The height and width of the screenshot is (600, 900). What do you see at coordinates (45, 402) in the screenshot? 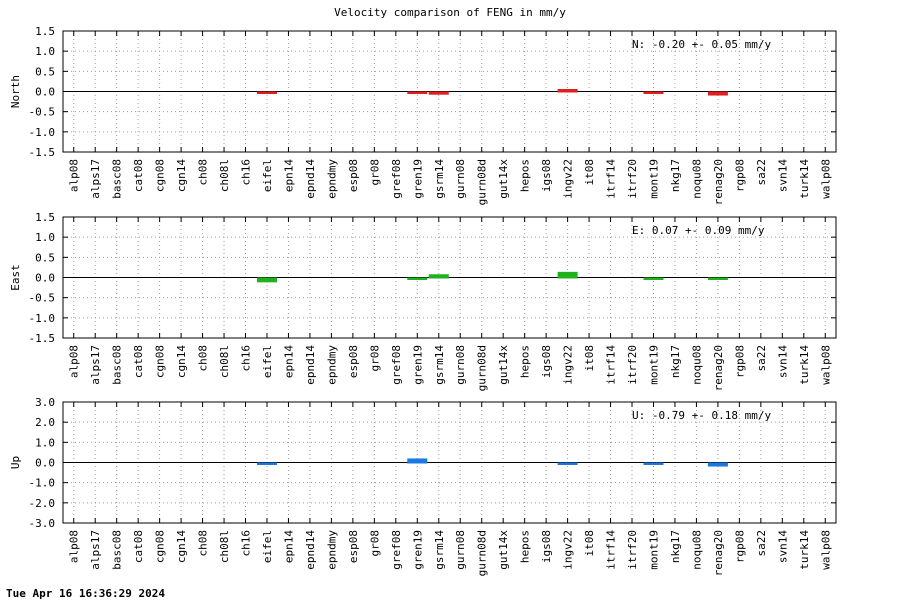
I see `y-tick-label: 3.0` at bounding box center [45, 402].